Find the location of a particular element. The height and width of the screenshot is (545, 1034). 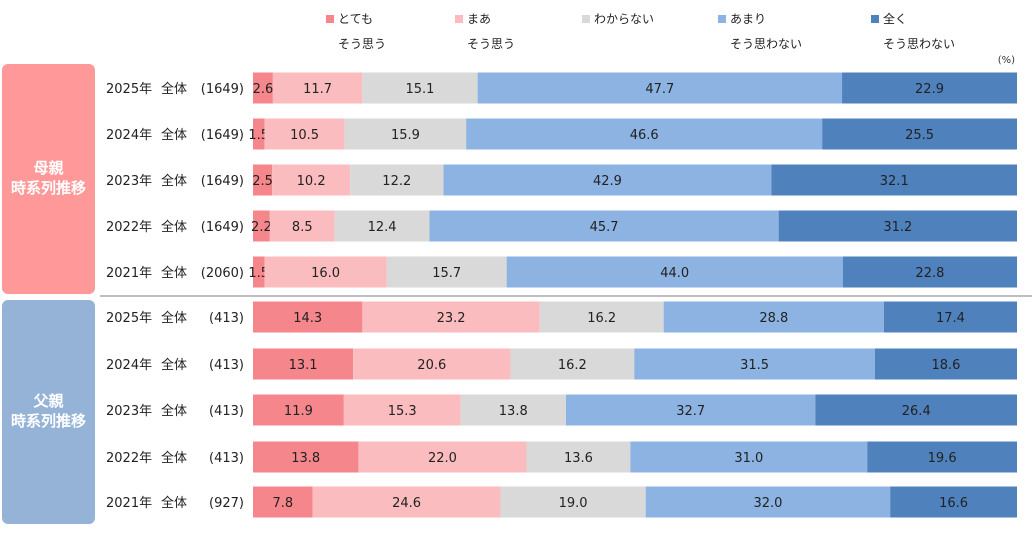

group-2-row-4-year: 2022年 is located at coordinates (129, 458).